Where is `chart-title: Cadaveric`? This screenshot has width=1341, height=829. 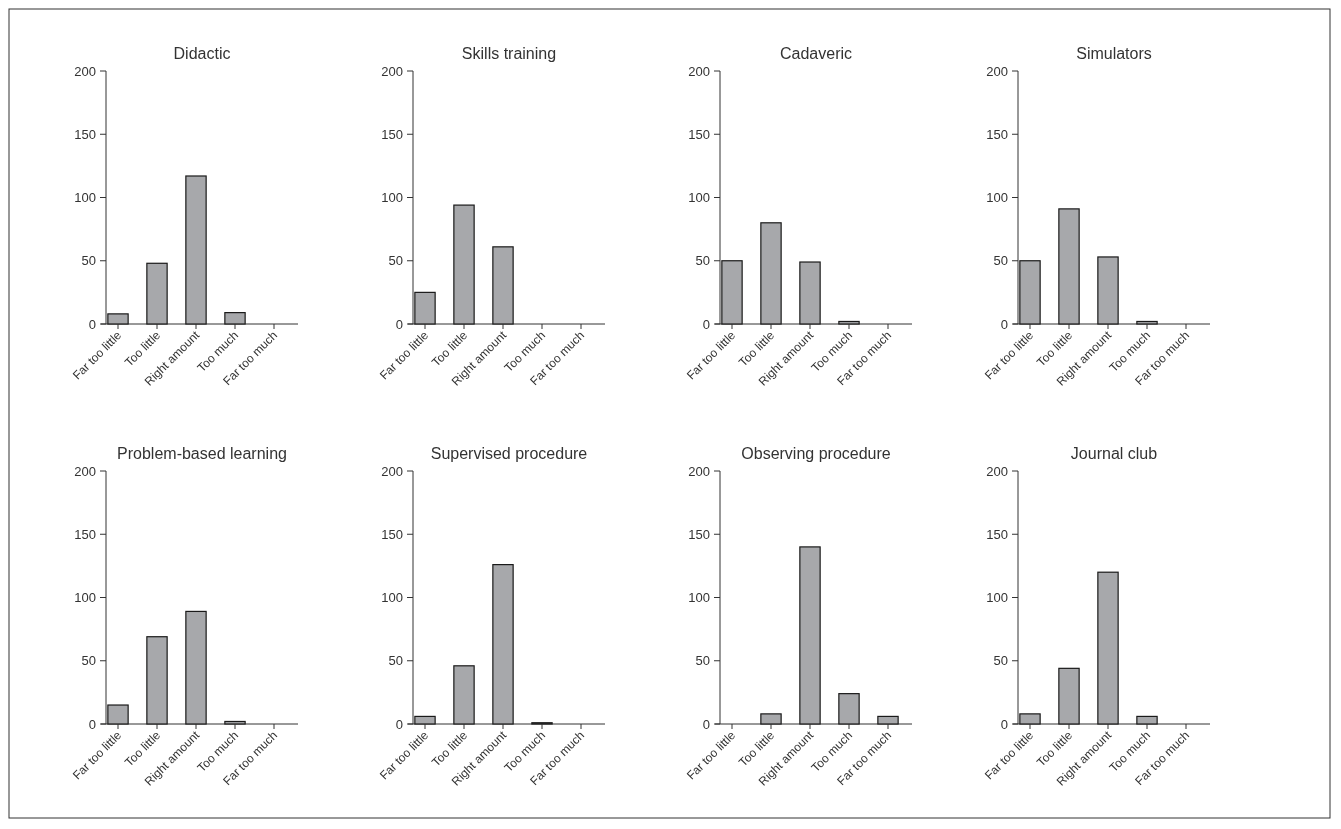 chart-title: Cadaveric is located at coordinates (816, 53).